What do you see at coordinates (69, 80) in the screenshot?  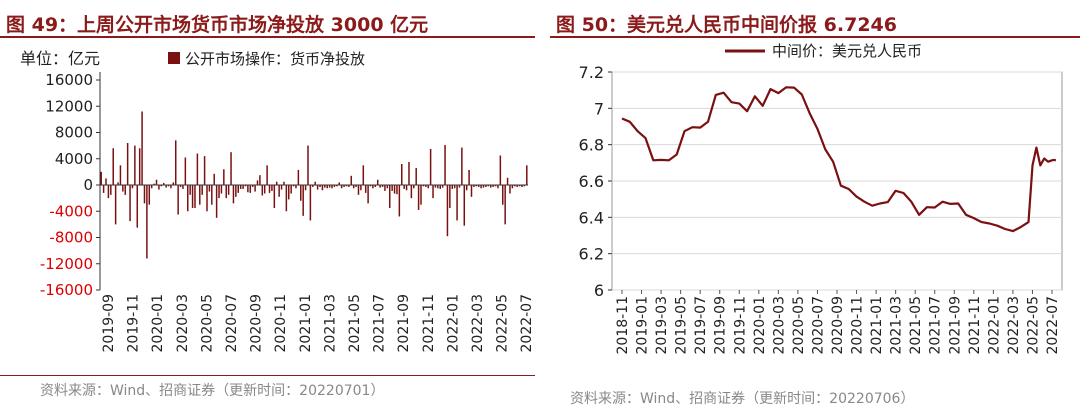 I see `y-tick-label: 16000` at bounding box center [69, 80].